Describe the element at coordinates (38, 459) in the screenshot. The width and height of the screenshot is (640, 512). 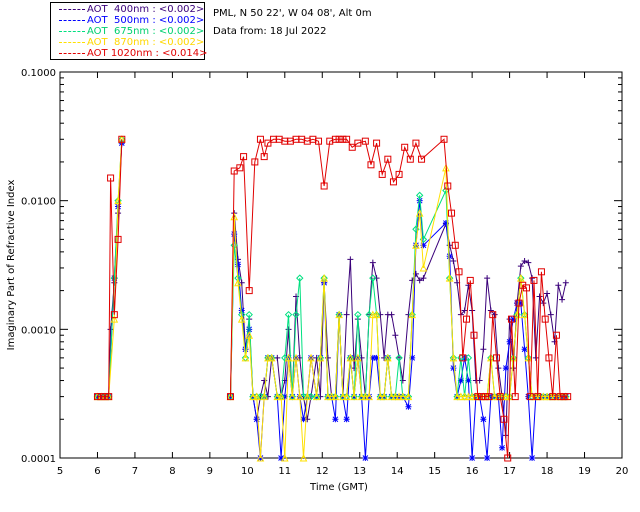
I see `y-tick-label: 0.0001` at that location.